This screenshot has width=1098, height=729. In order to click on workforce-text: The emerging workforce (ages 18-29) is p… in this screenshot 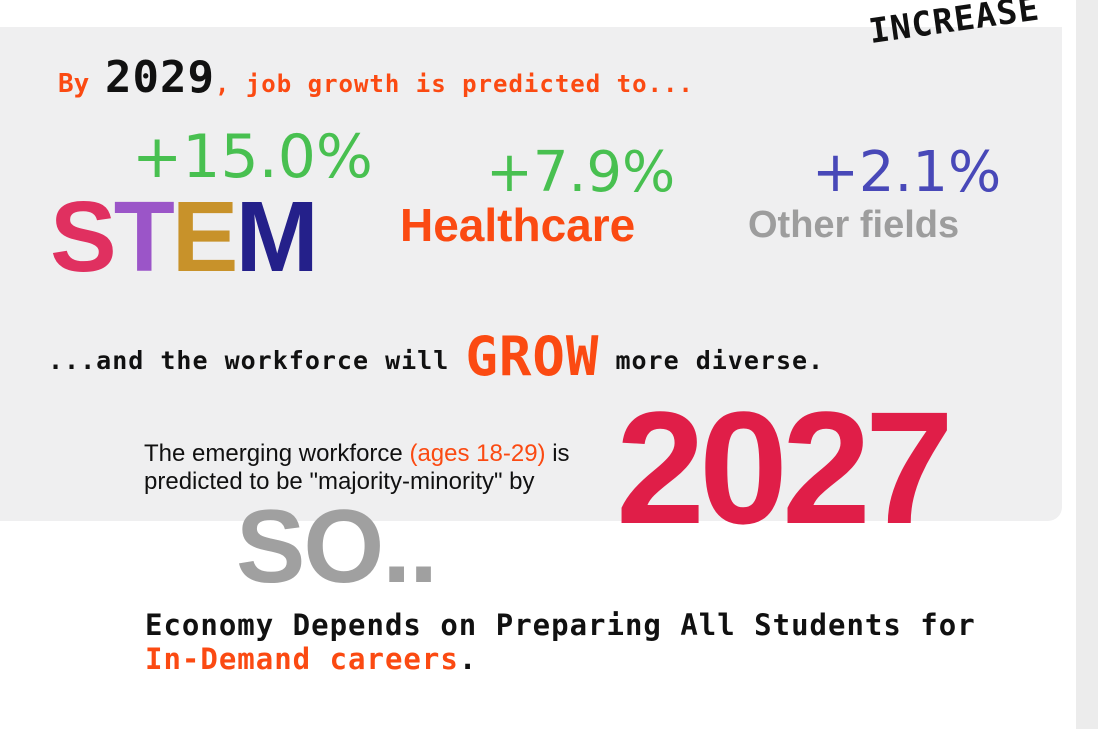, I will do `click(357, 468)`.